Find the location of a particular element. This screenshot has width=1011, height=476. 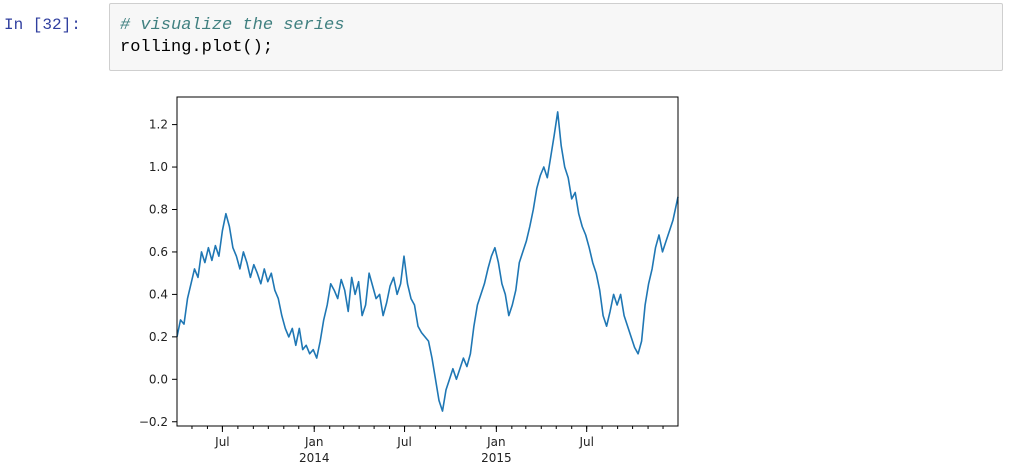

x-tick-year-label: 2014 is located at coordinates (314, 458).